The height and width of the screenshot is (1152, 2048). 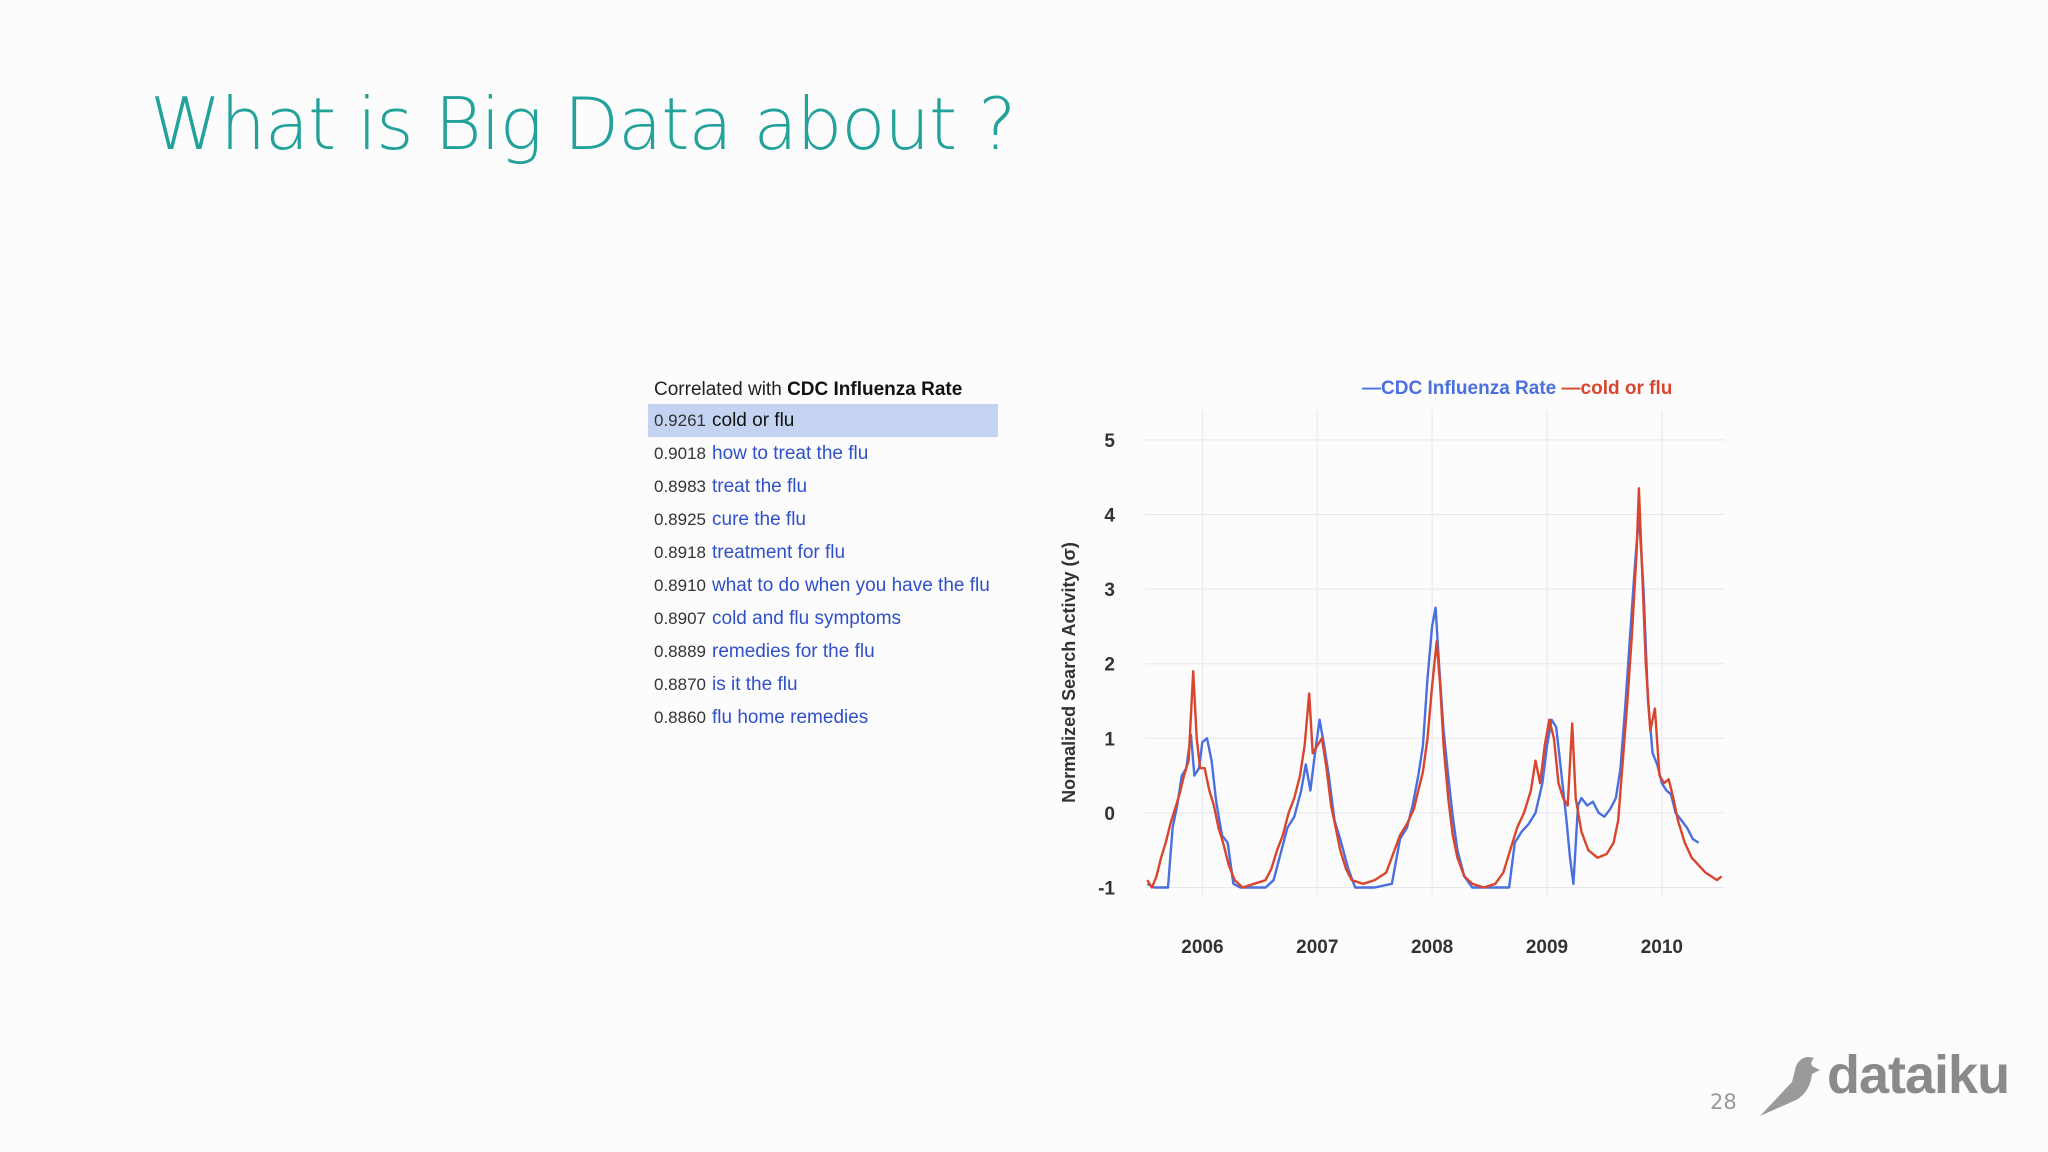 What do you see at coordinates (1918, 1075) in the screenshot?
I see `logo-text: dataiku` at bounding box center [1918, 1075].